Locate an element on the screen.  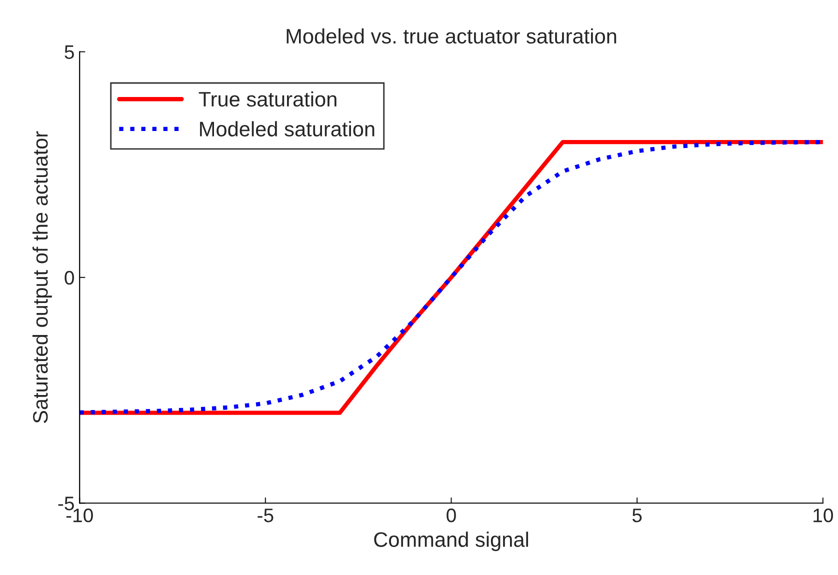
chart-title: Modeled vs. true actuator saturation is located at coordinates (451, 36).